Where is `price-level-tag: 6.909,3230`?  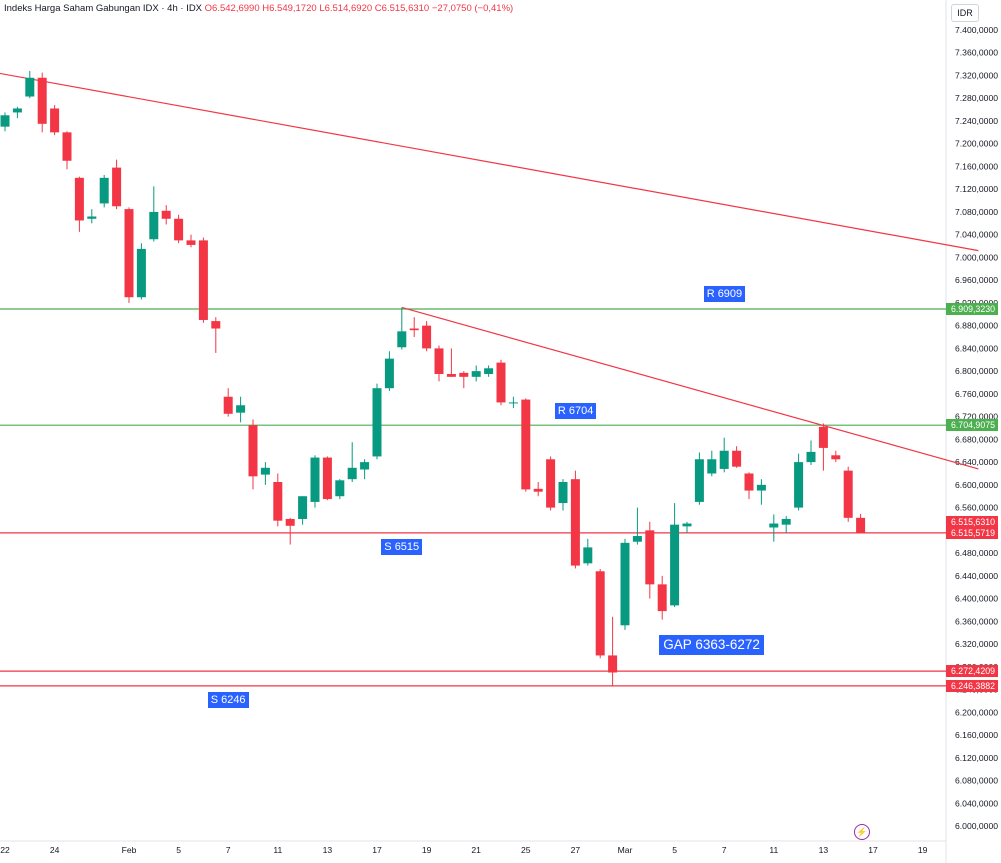
price-level-tag: 6.909,3230 is located at coordinates (972, 308).